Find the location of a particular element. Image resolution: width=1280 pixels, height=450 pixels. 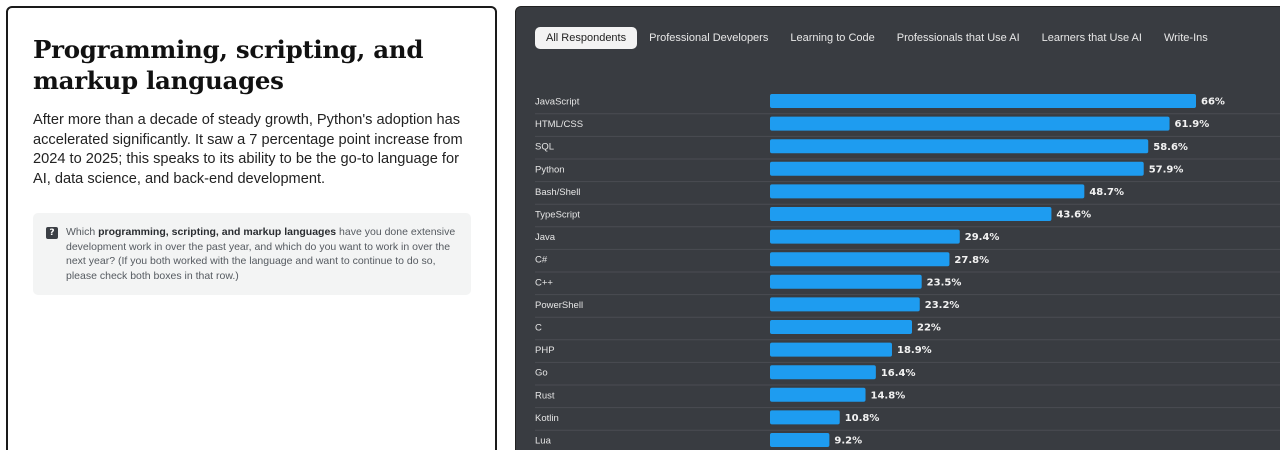

value-label-c: 22% is located at coordinates (929, 328).